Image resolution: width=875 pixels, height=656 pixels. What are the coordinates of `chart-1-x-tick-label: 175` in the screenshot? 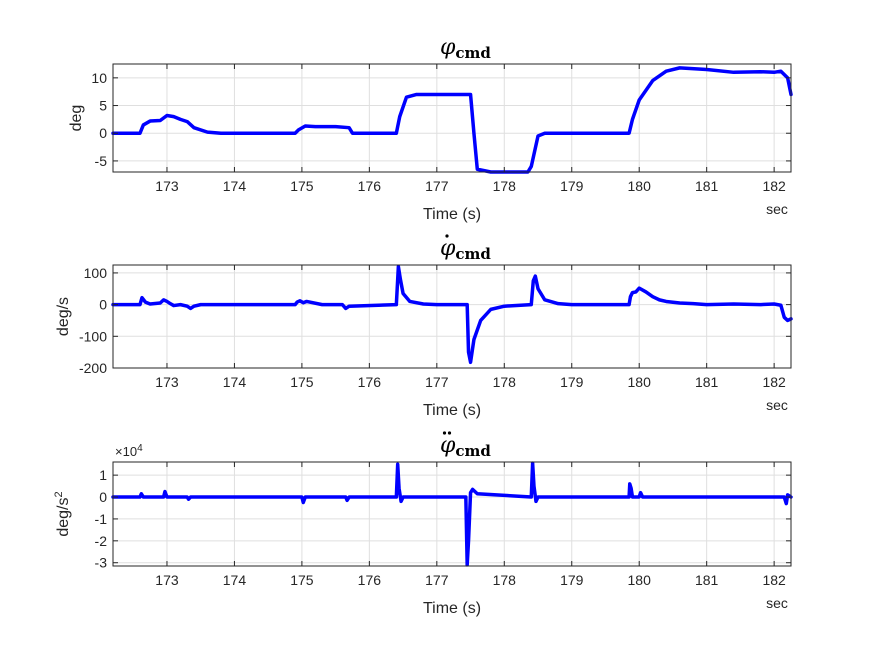 It's located at (302, 186).